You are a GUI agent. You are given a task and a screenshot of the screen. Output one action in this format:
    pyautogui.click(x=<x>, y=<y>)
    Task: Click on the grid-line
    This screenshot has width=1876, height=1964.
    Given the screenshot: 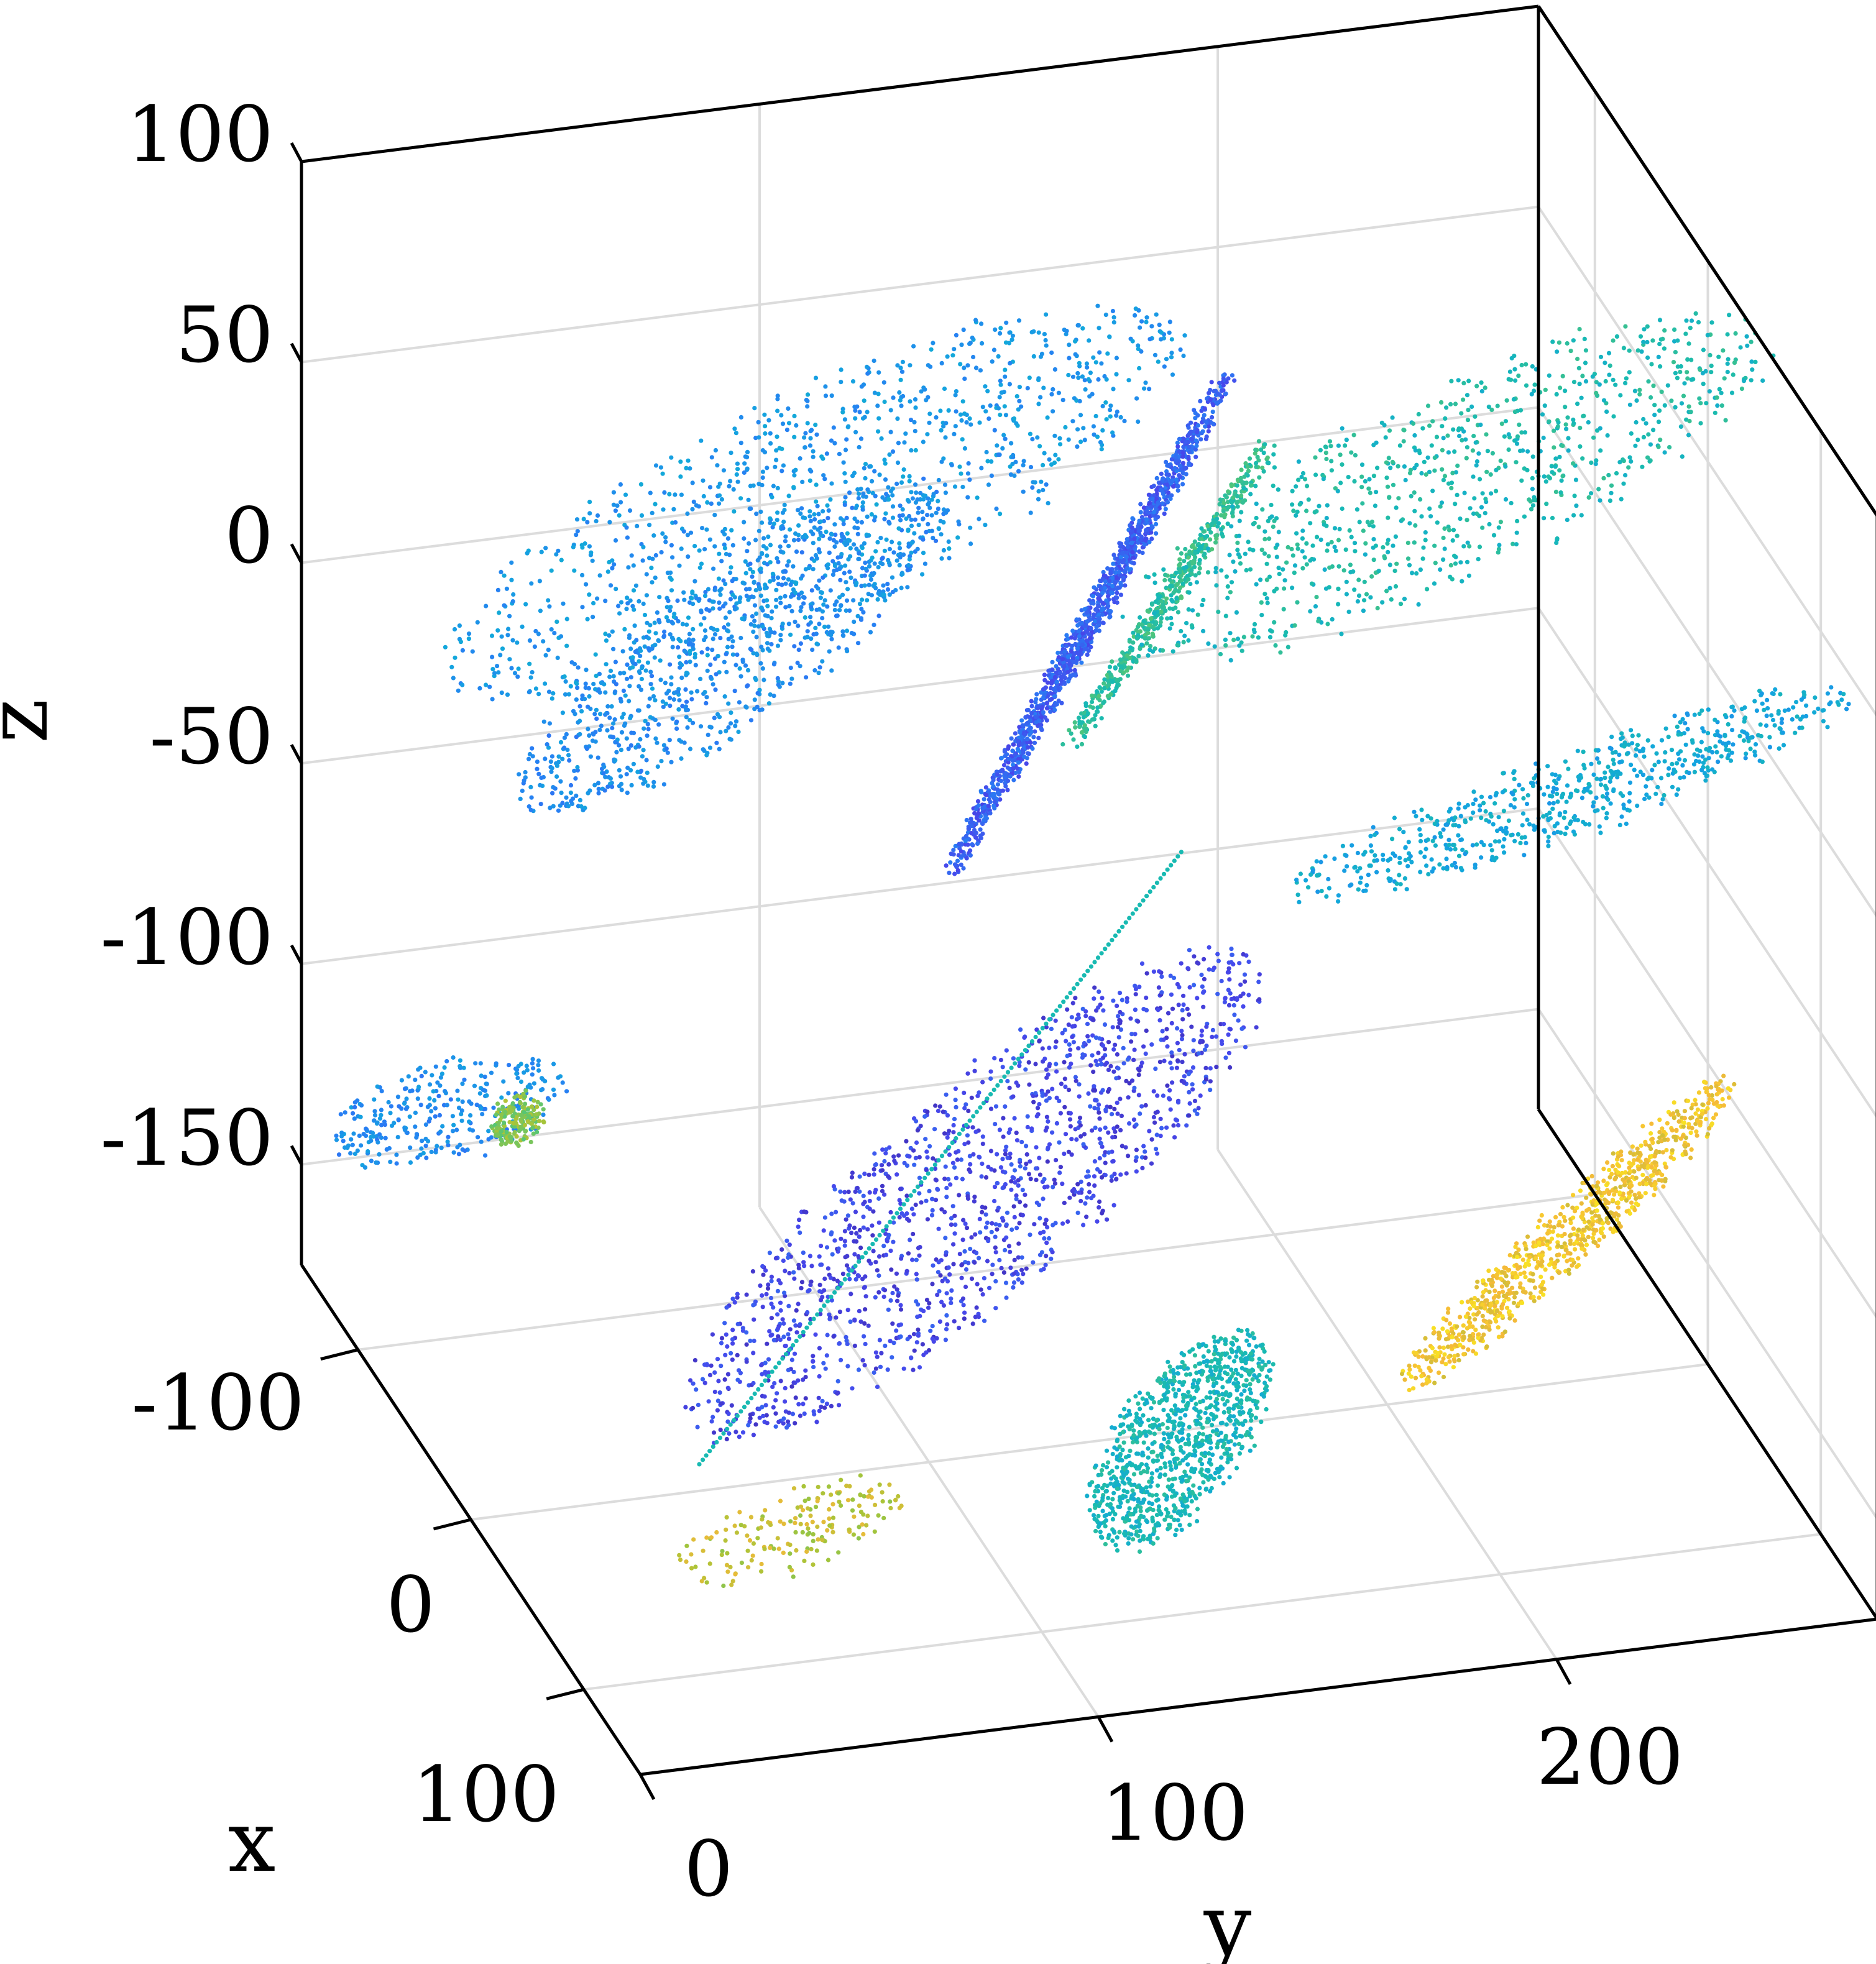 What is the action you would take?
    pyautogui.click(x=929, y=1462)
    